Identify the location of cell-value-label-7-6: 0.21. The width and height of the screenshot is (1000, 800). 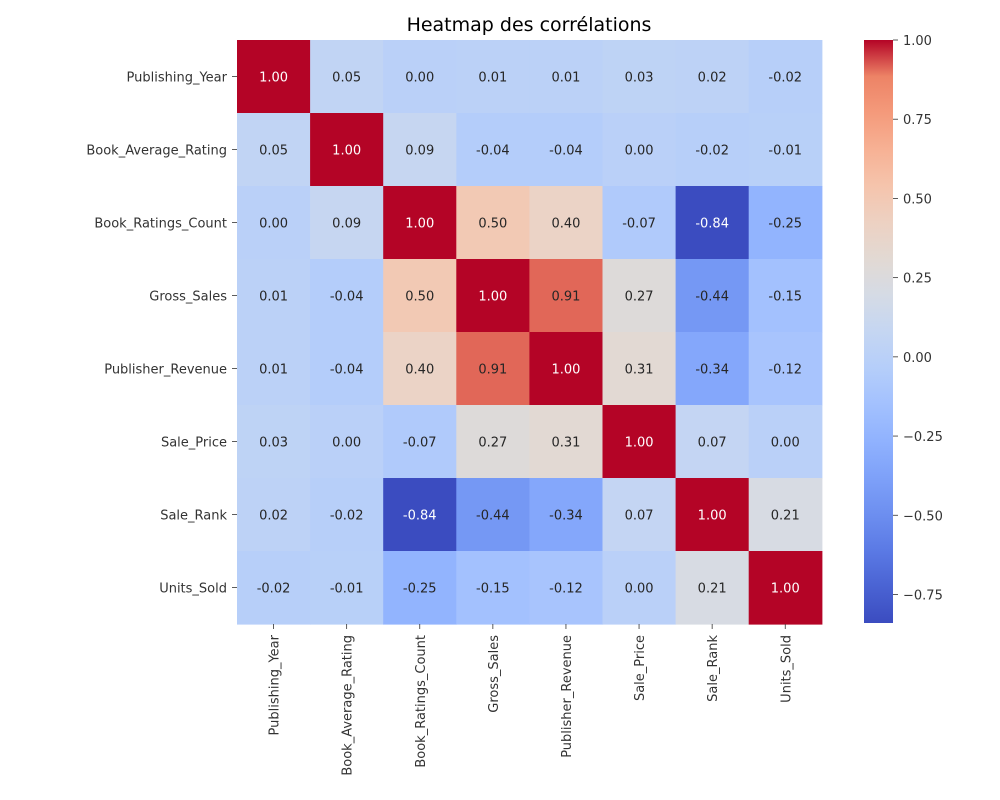
(712, 589).